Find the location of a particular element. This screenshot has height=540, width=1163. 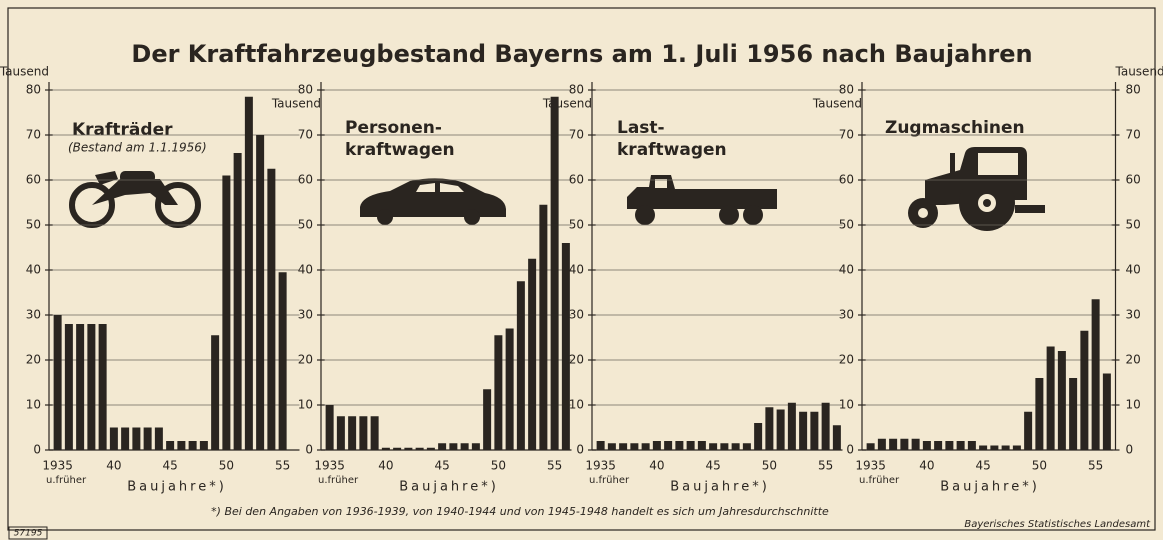

x-tick-label: 45 is located at coordinates (712, 466).